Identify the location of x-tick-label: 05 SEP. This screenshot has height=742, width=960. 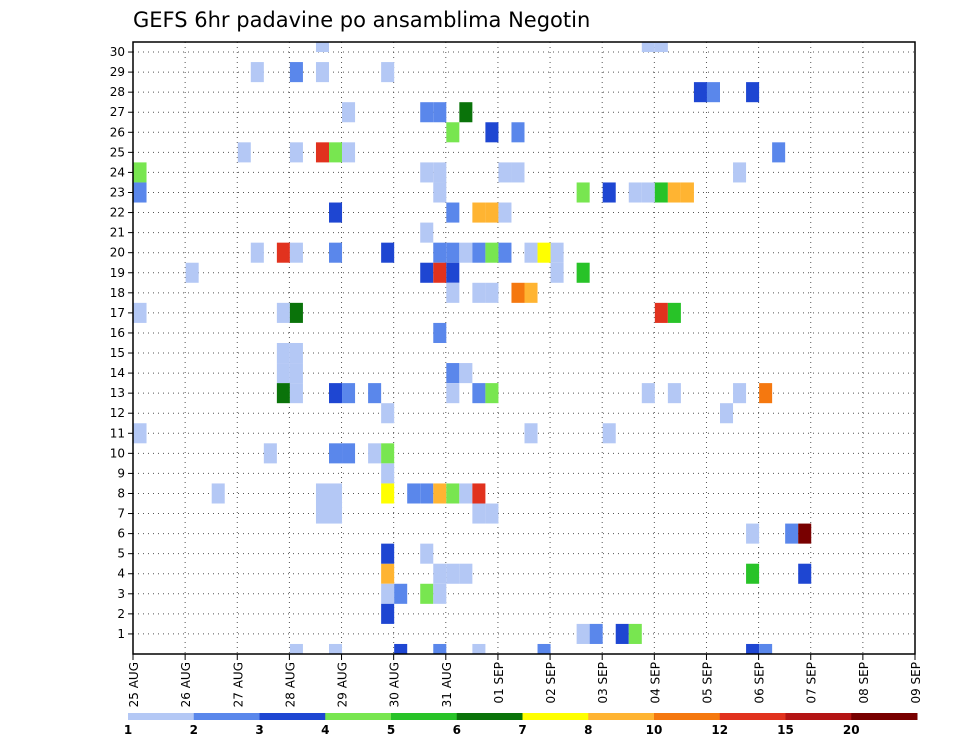
(707, 683).